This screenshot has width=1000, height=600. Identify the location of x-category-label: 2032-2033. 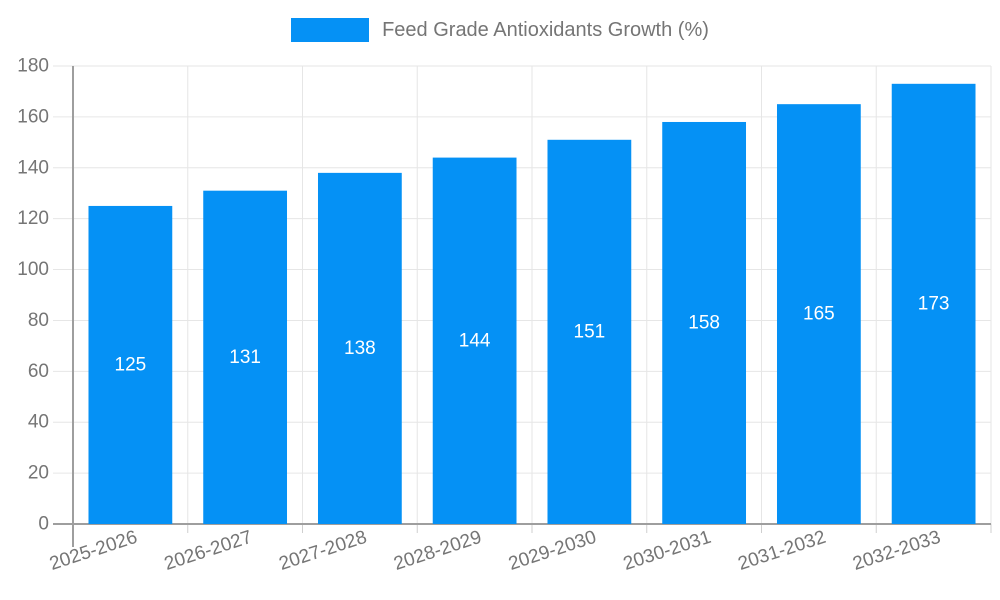
(896, 551).